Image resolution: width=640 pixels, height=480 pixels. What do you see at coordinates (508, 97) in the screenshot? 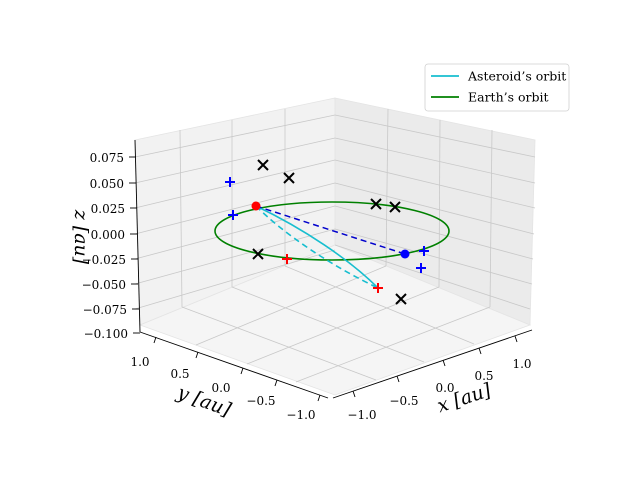
I see `legend-earth-label: Earth’s orbit` at bounding box center [508, 97].